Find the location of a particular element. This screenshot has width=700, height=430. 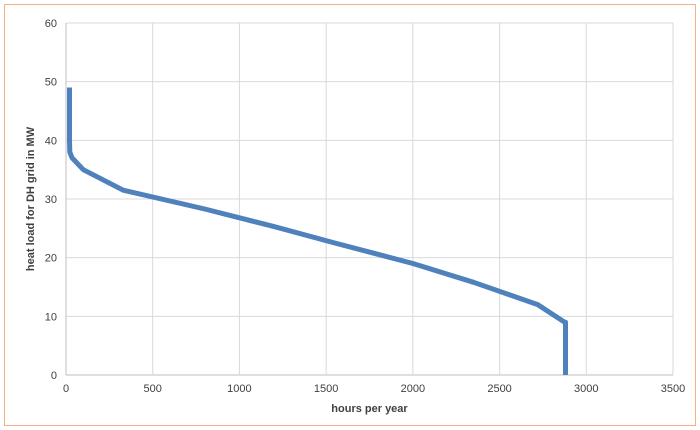

y-tick-label: 20 is located at coordinates (51, 259).